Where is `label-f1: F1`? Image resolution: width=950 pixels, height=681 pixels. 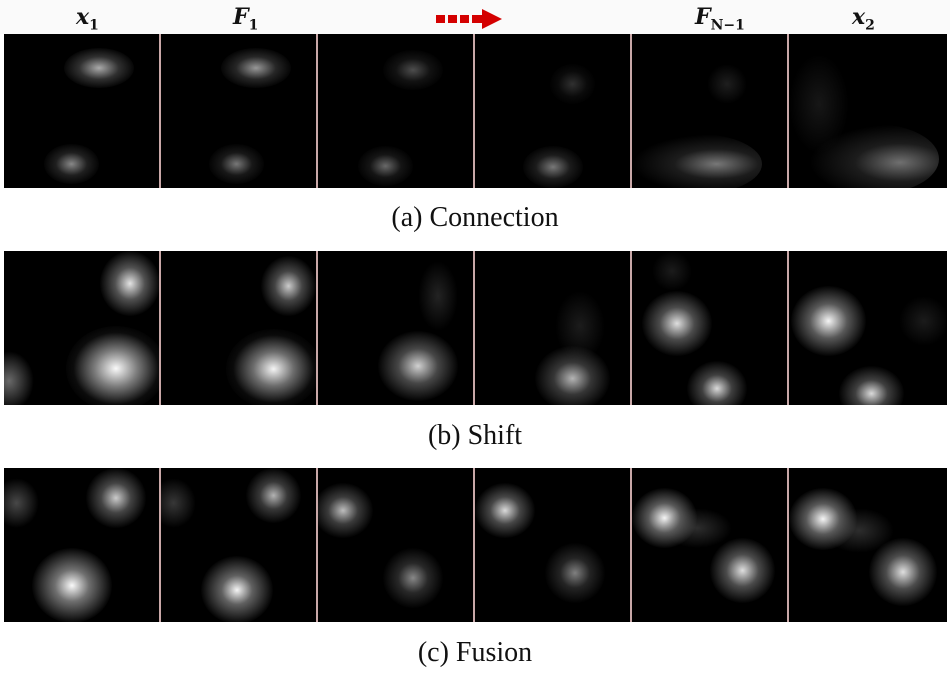
label-f1: F1 is located at coordinates (246, 19).